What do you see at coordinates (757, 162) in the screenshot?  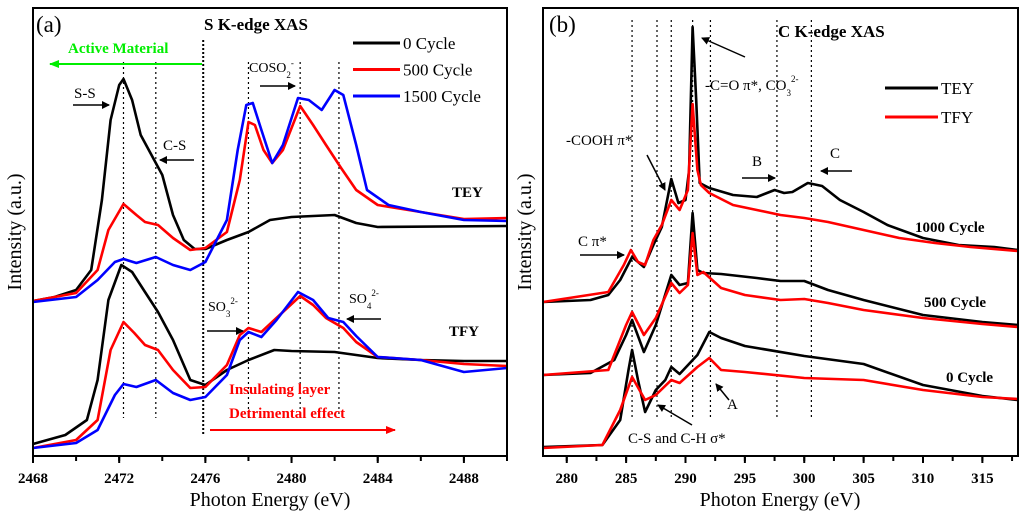 I see `b-label: B` at bounding box center [757, 162].